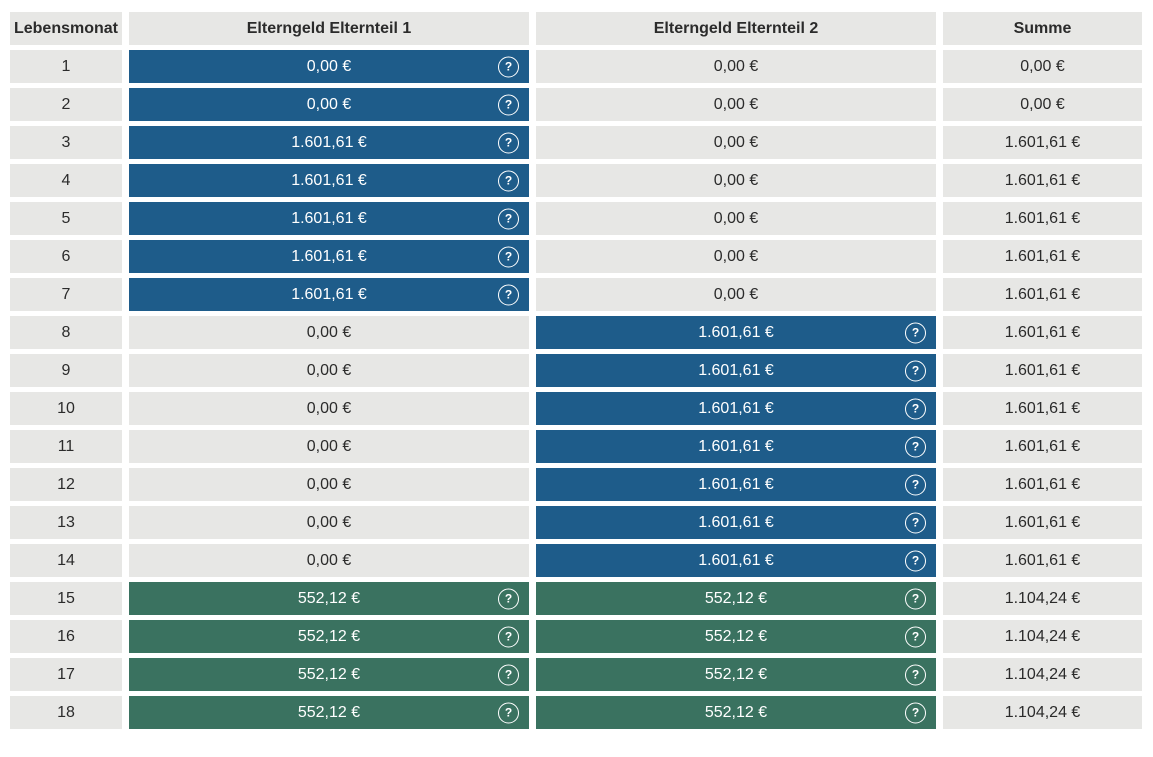 The image size is (1153, 757). What do you see at coordinates (66, 636) in the screenshot?
I see `month-cell: 16` at bounding box center [66, 636].